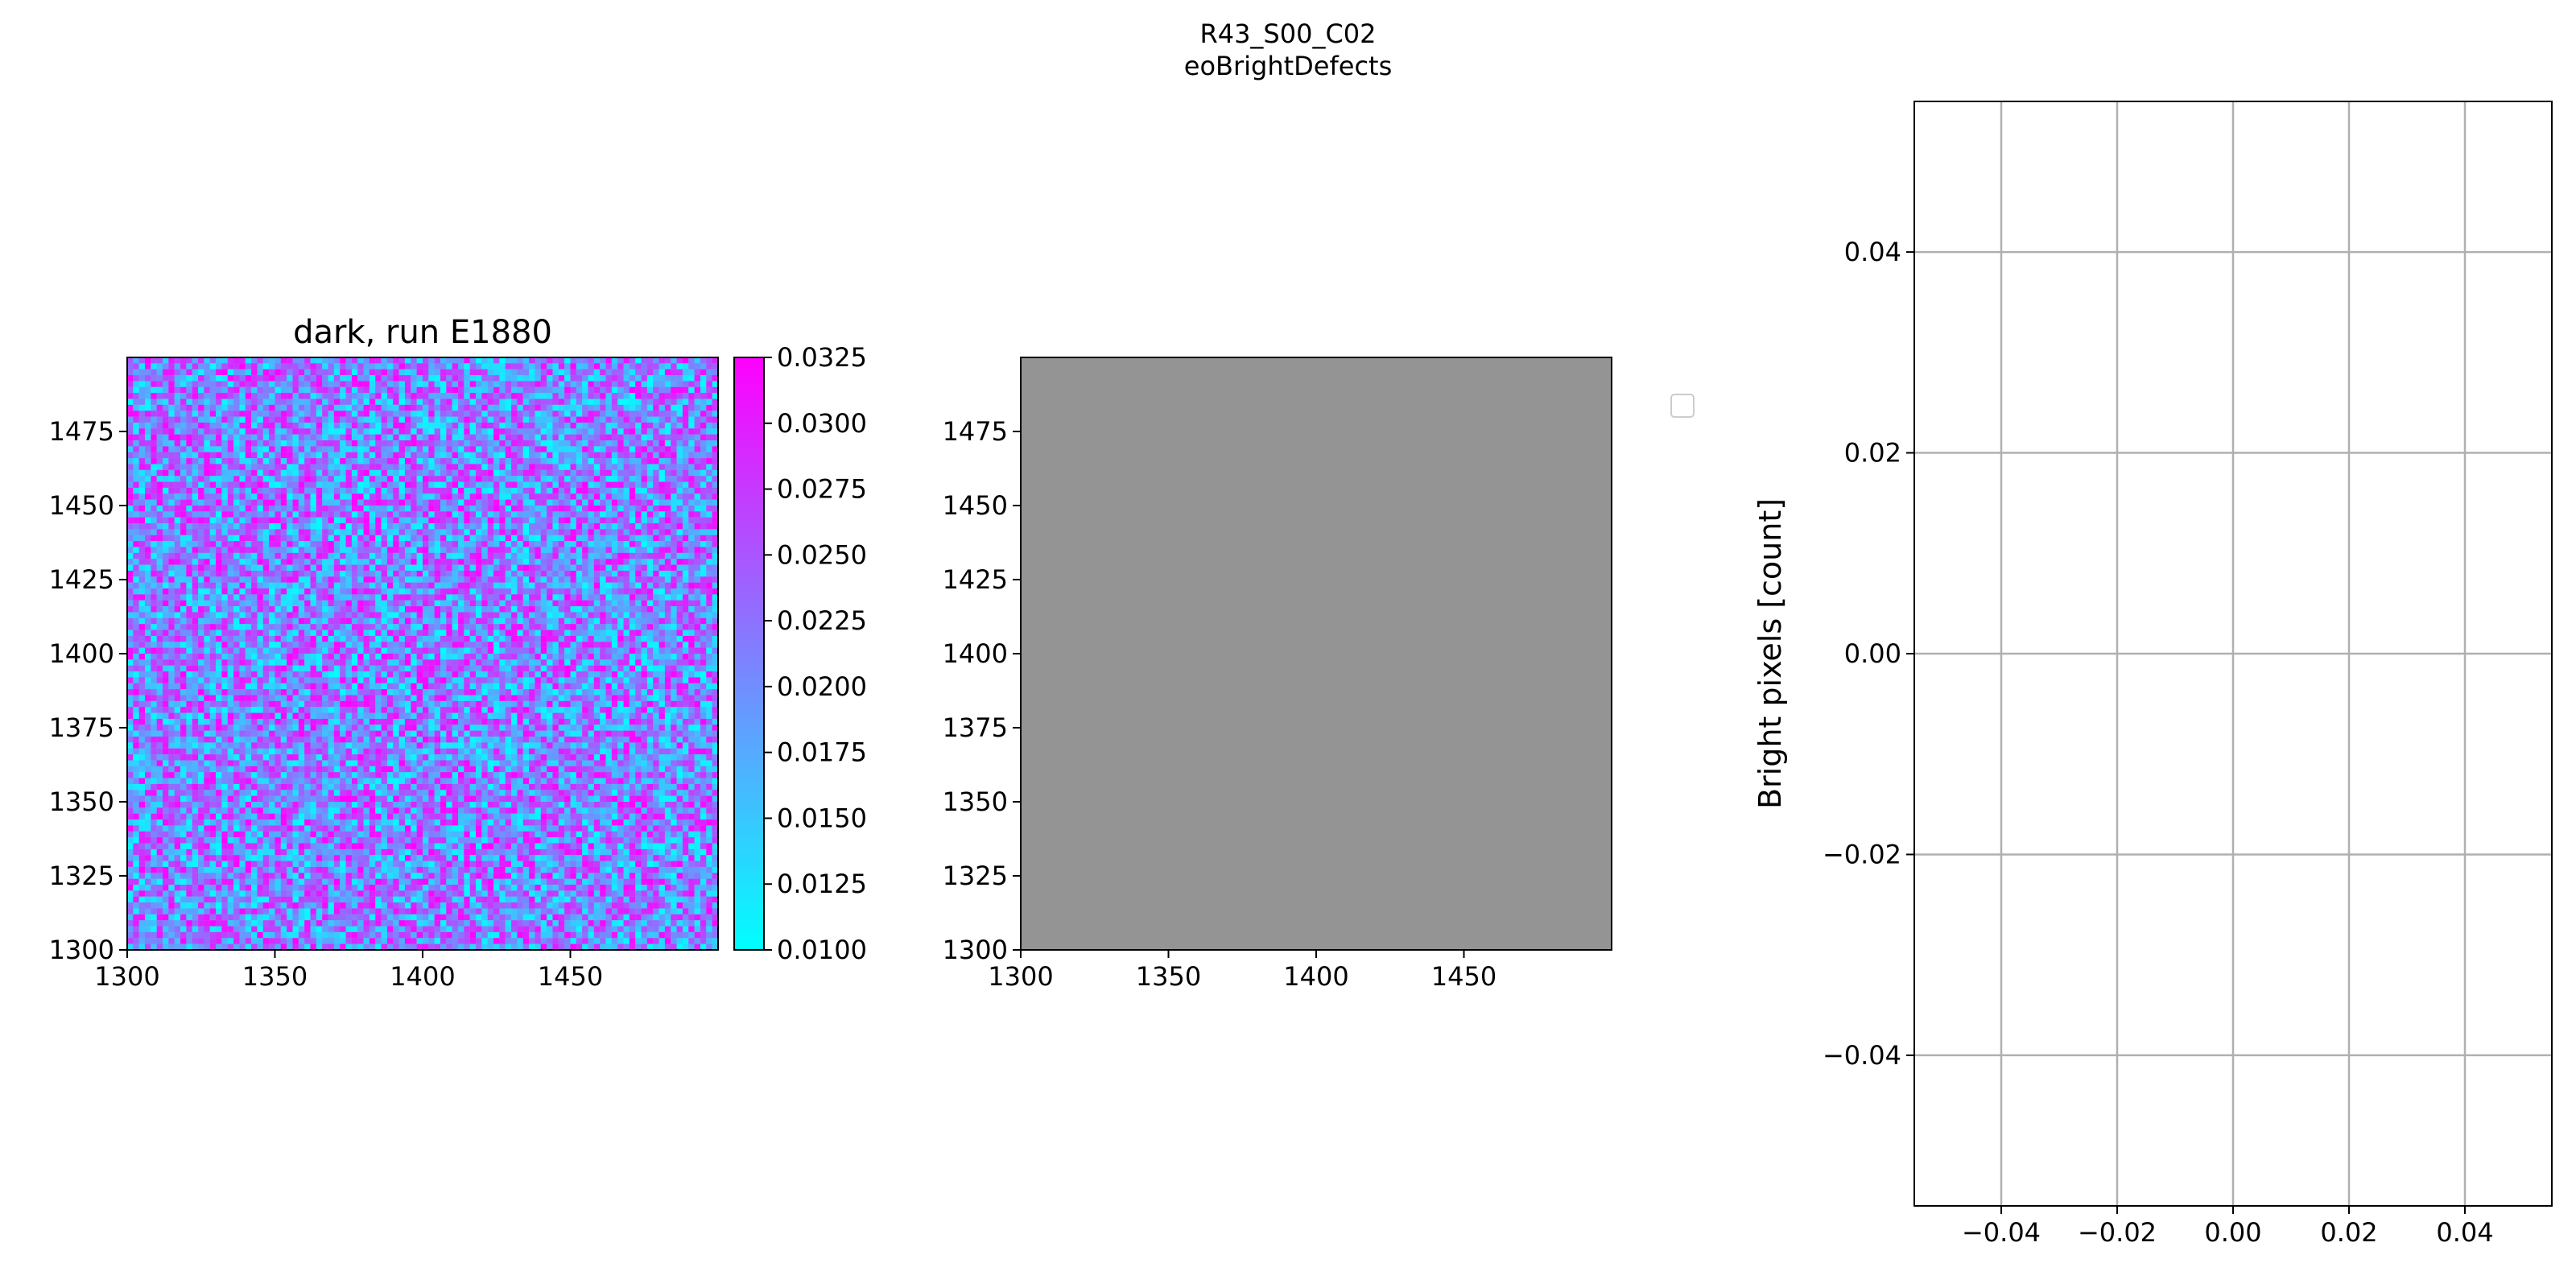 This screenshot has width=2576, height=1288. I want to click on colorbar-tick-label: 0.0125, so click(822, 884).